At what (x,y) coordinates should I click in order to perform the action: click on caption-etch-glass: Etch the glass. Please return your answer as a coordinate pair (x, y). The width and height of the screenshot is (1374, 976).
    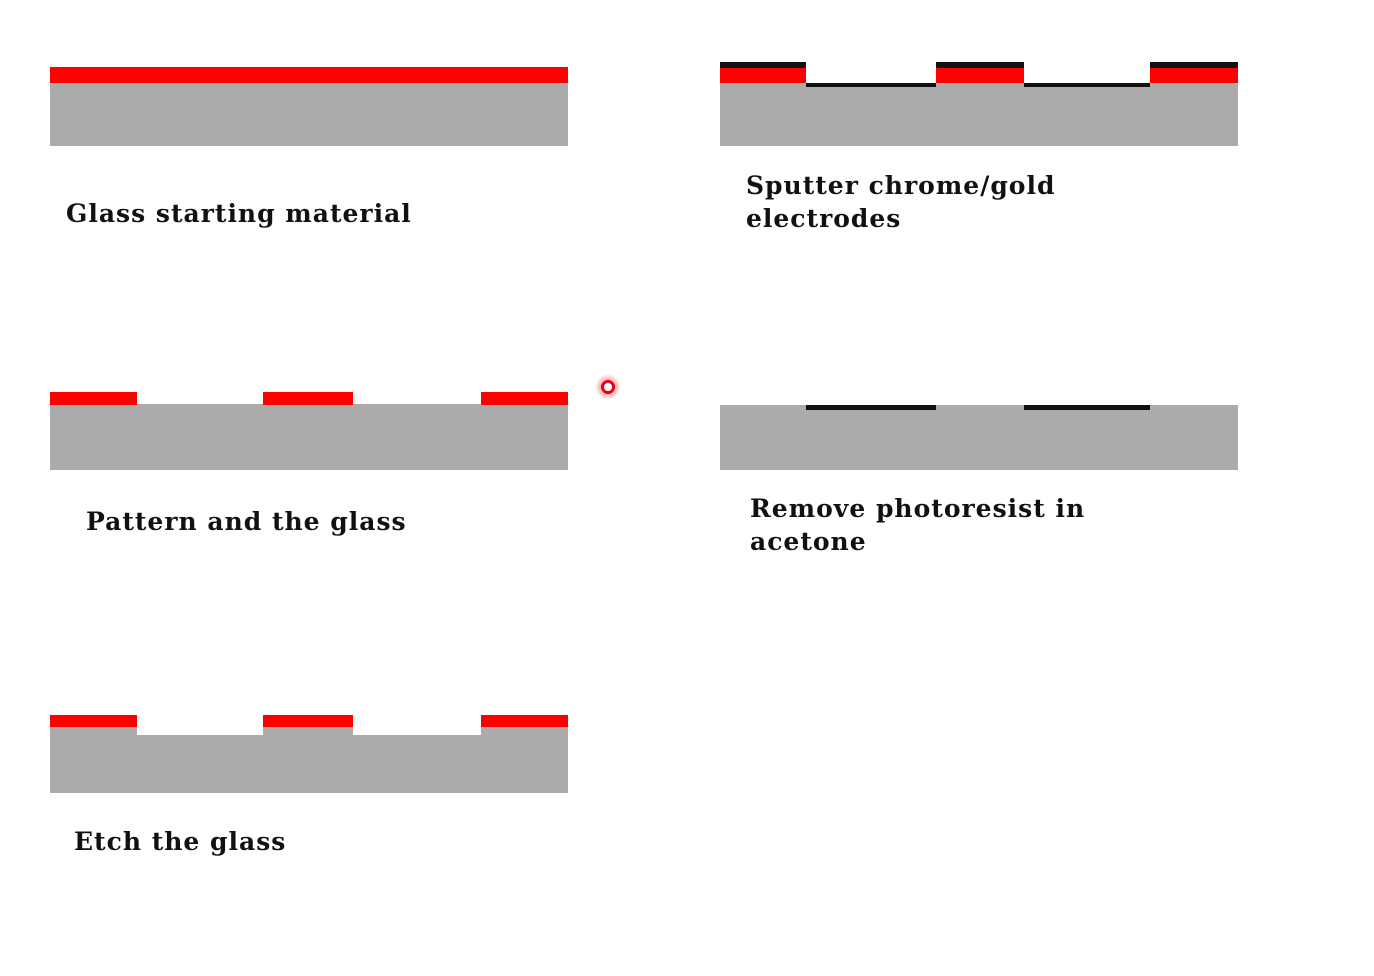
    Looking at the image, I should click on (180, 841).